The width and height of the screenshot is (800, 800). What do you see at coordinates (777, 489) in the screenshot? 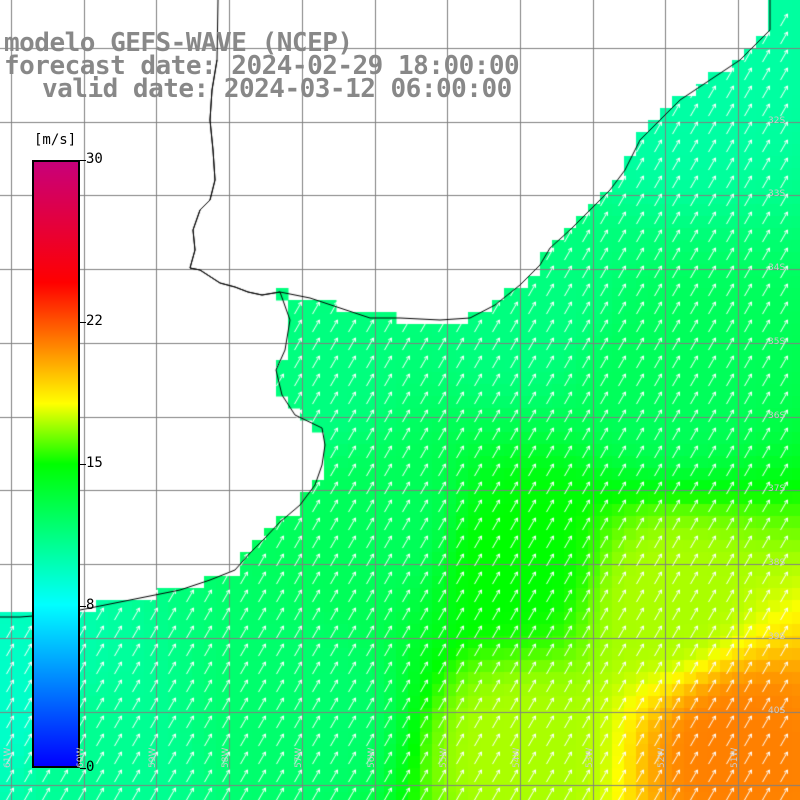
I see `latitude-label: 37S` at bounding box center [777, 489].